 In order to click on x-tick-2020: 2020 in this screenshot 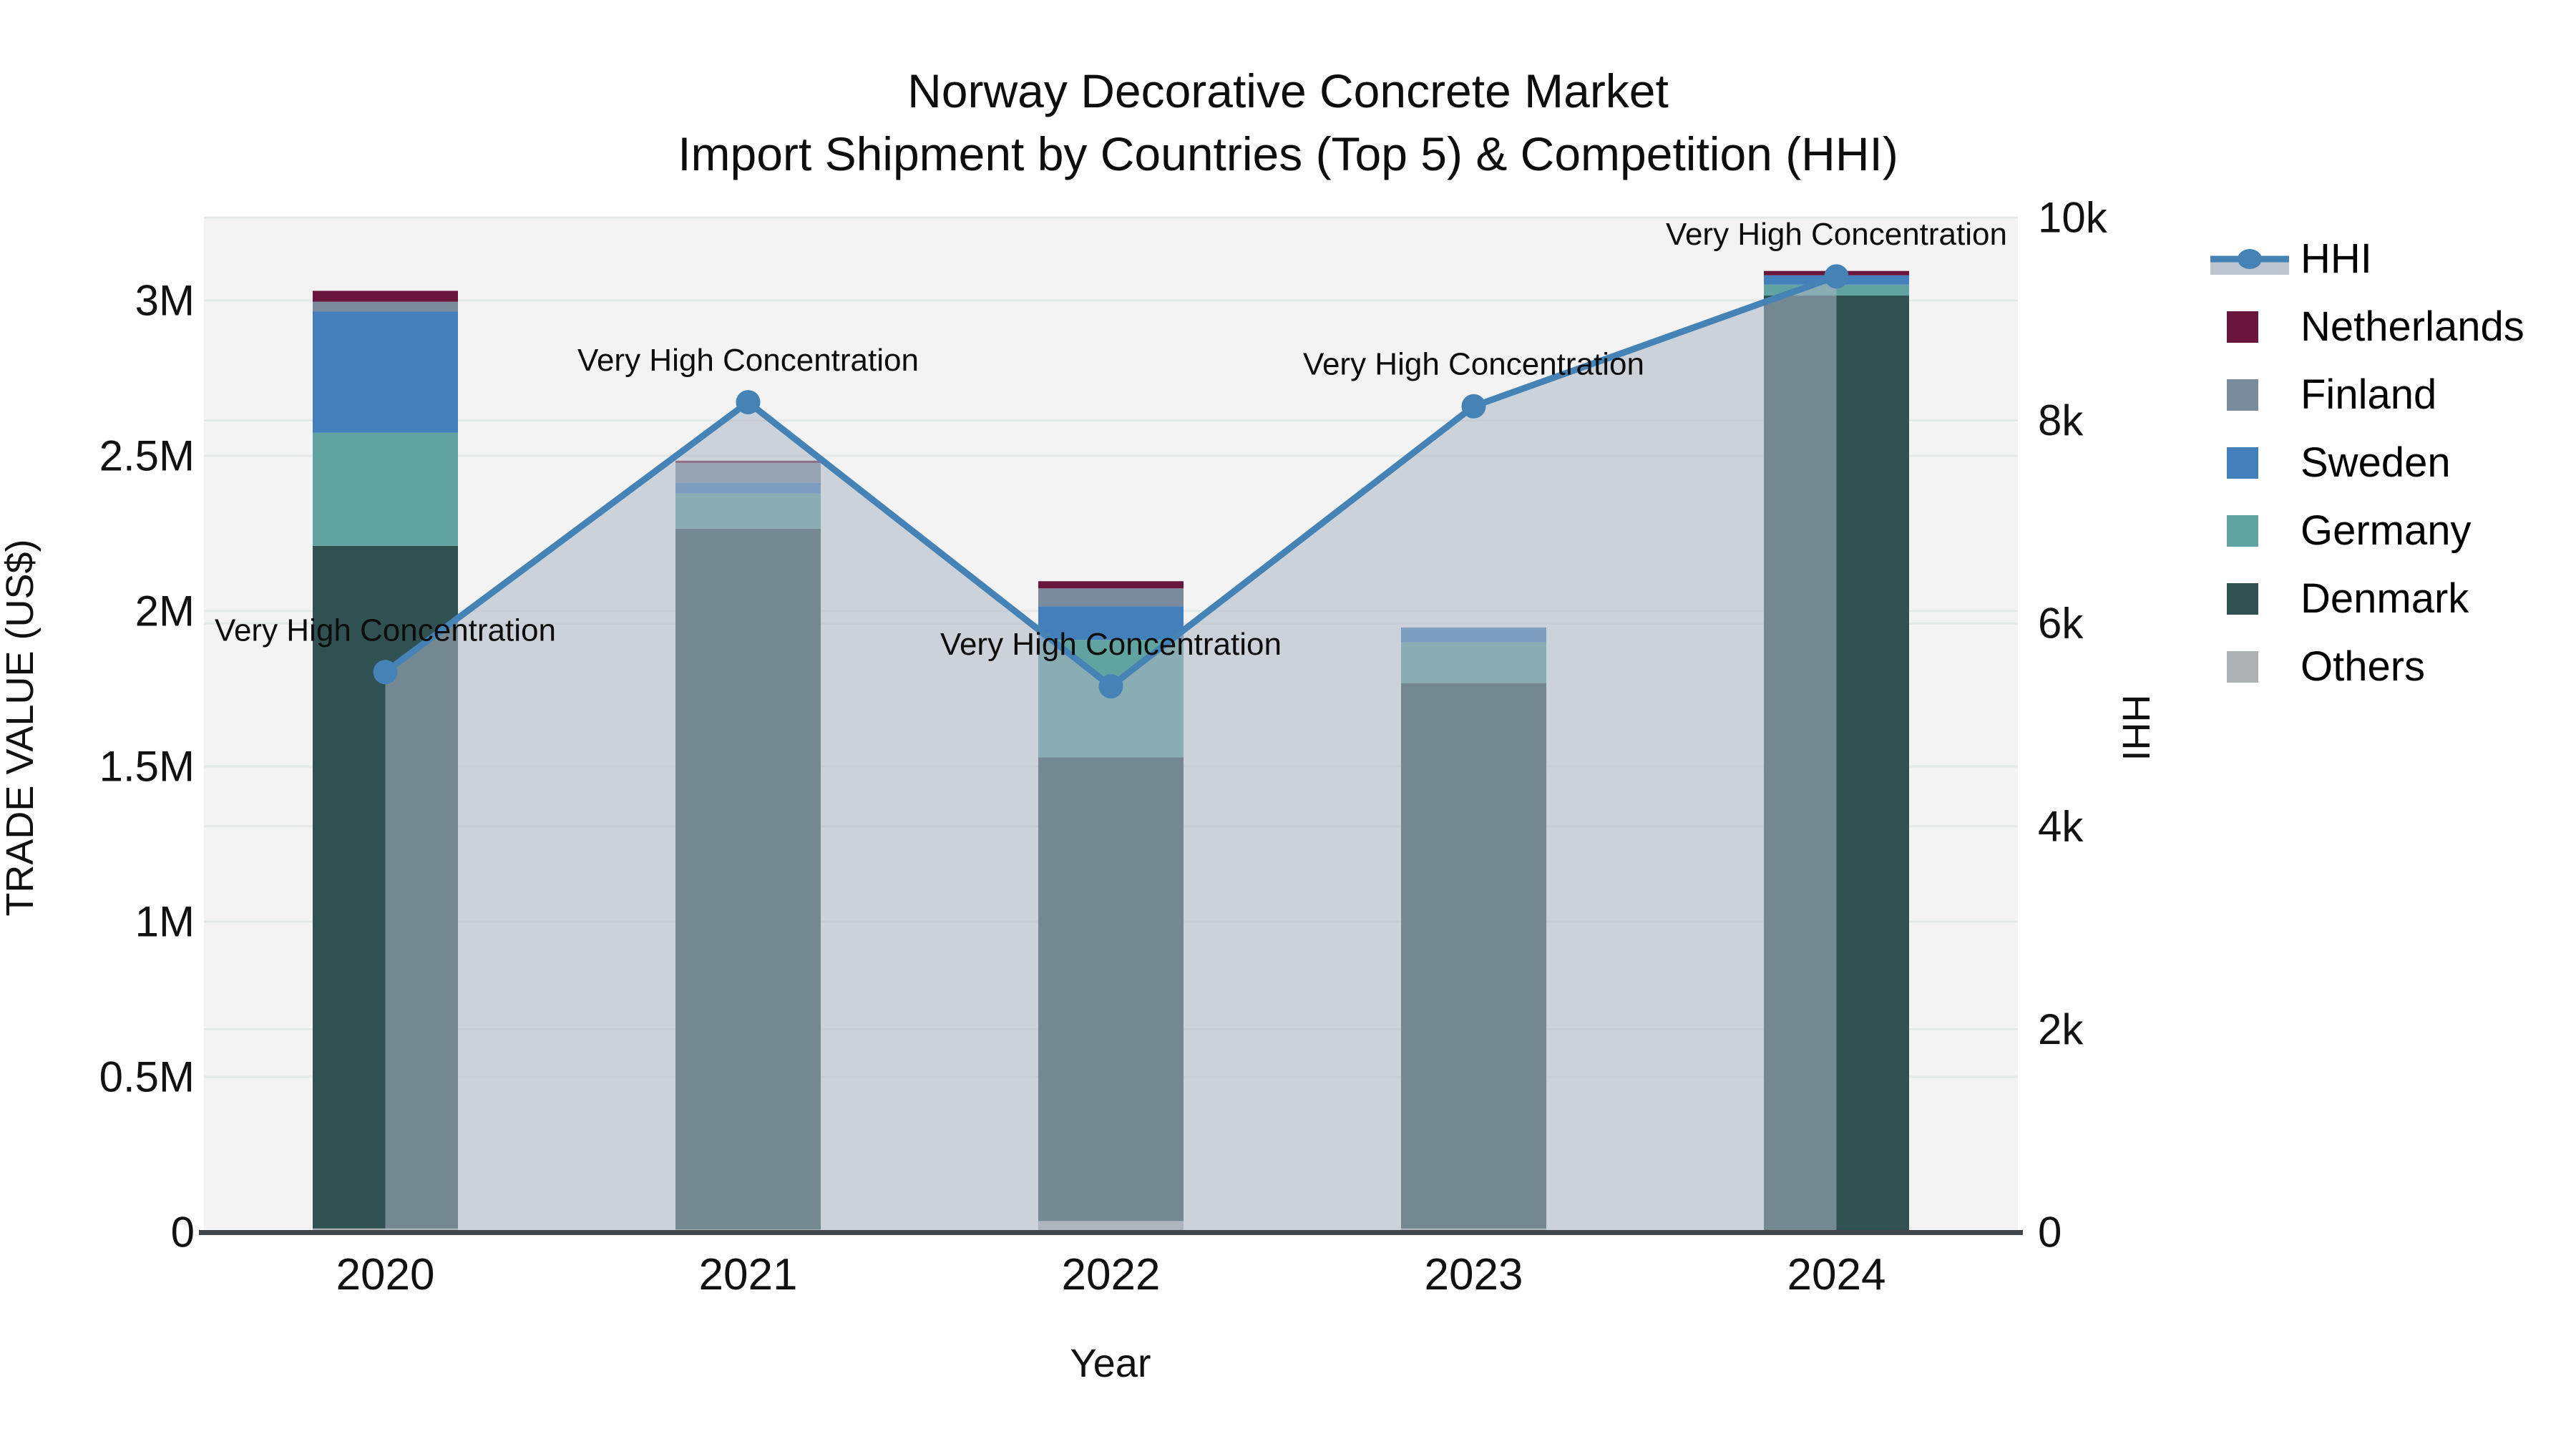, I will do `click(385, 1274)`.